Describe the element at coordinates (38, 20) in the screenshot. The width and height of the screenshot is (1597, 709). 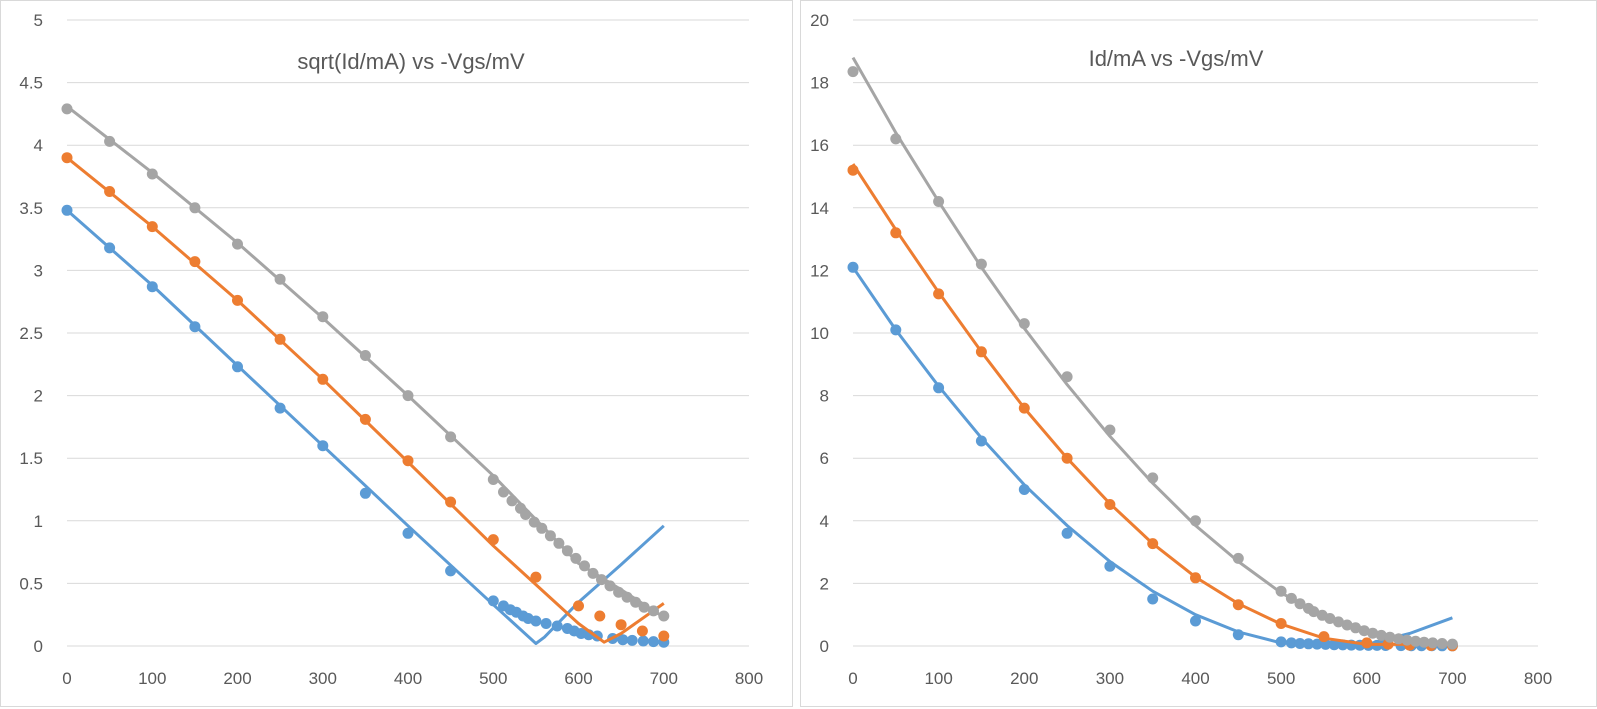
I see `y-tick-label: 5` at that location.